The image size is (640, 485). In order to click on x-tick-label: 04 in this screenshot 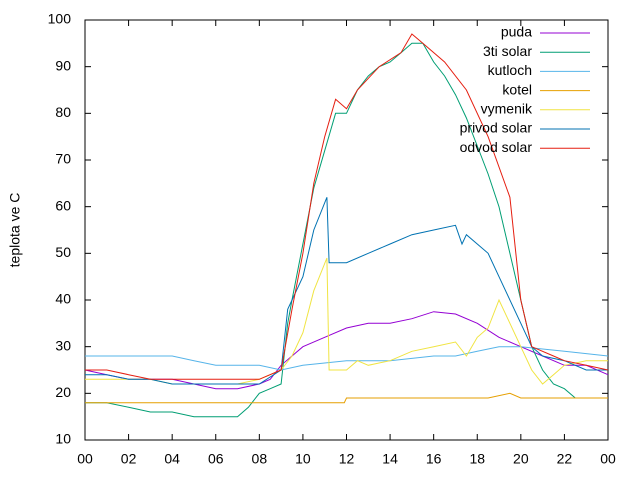, I will do `click(172, 459)`.